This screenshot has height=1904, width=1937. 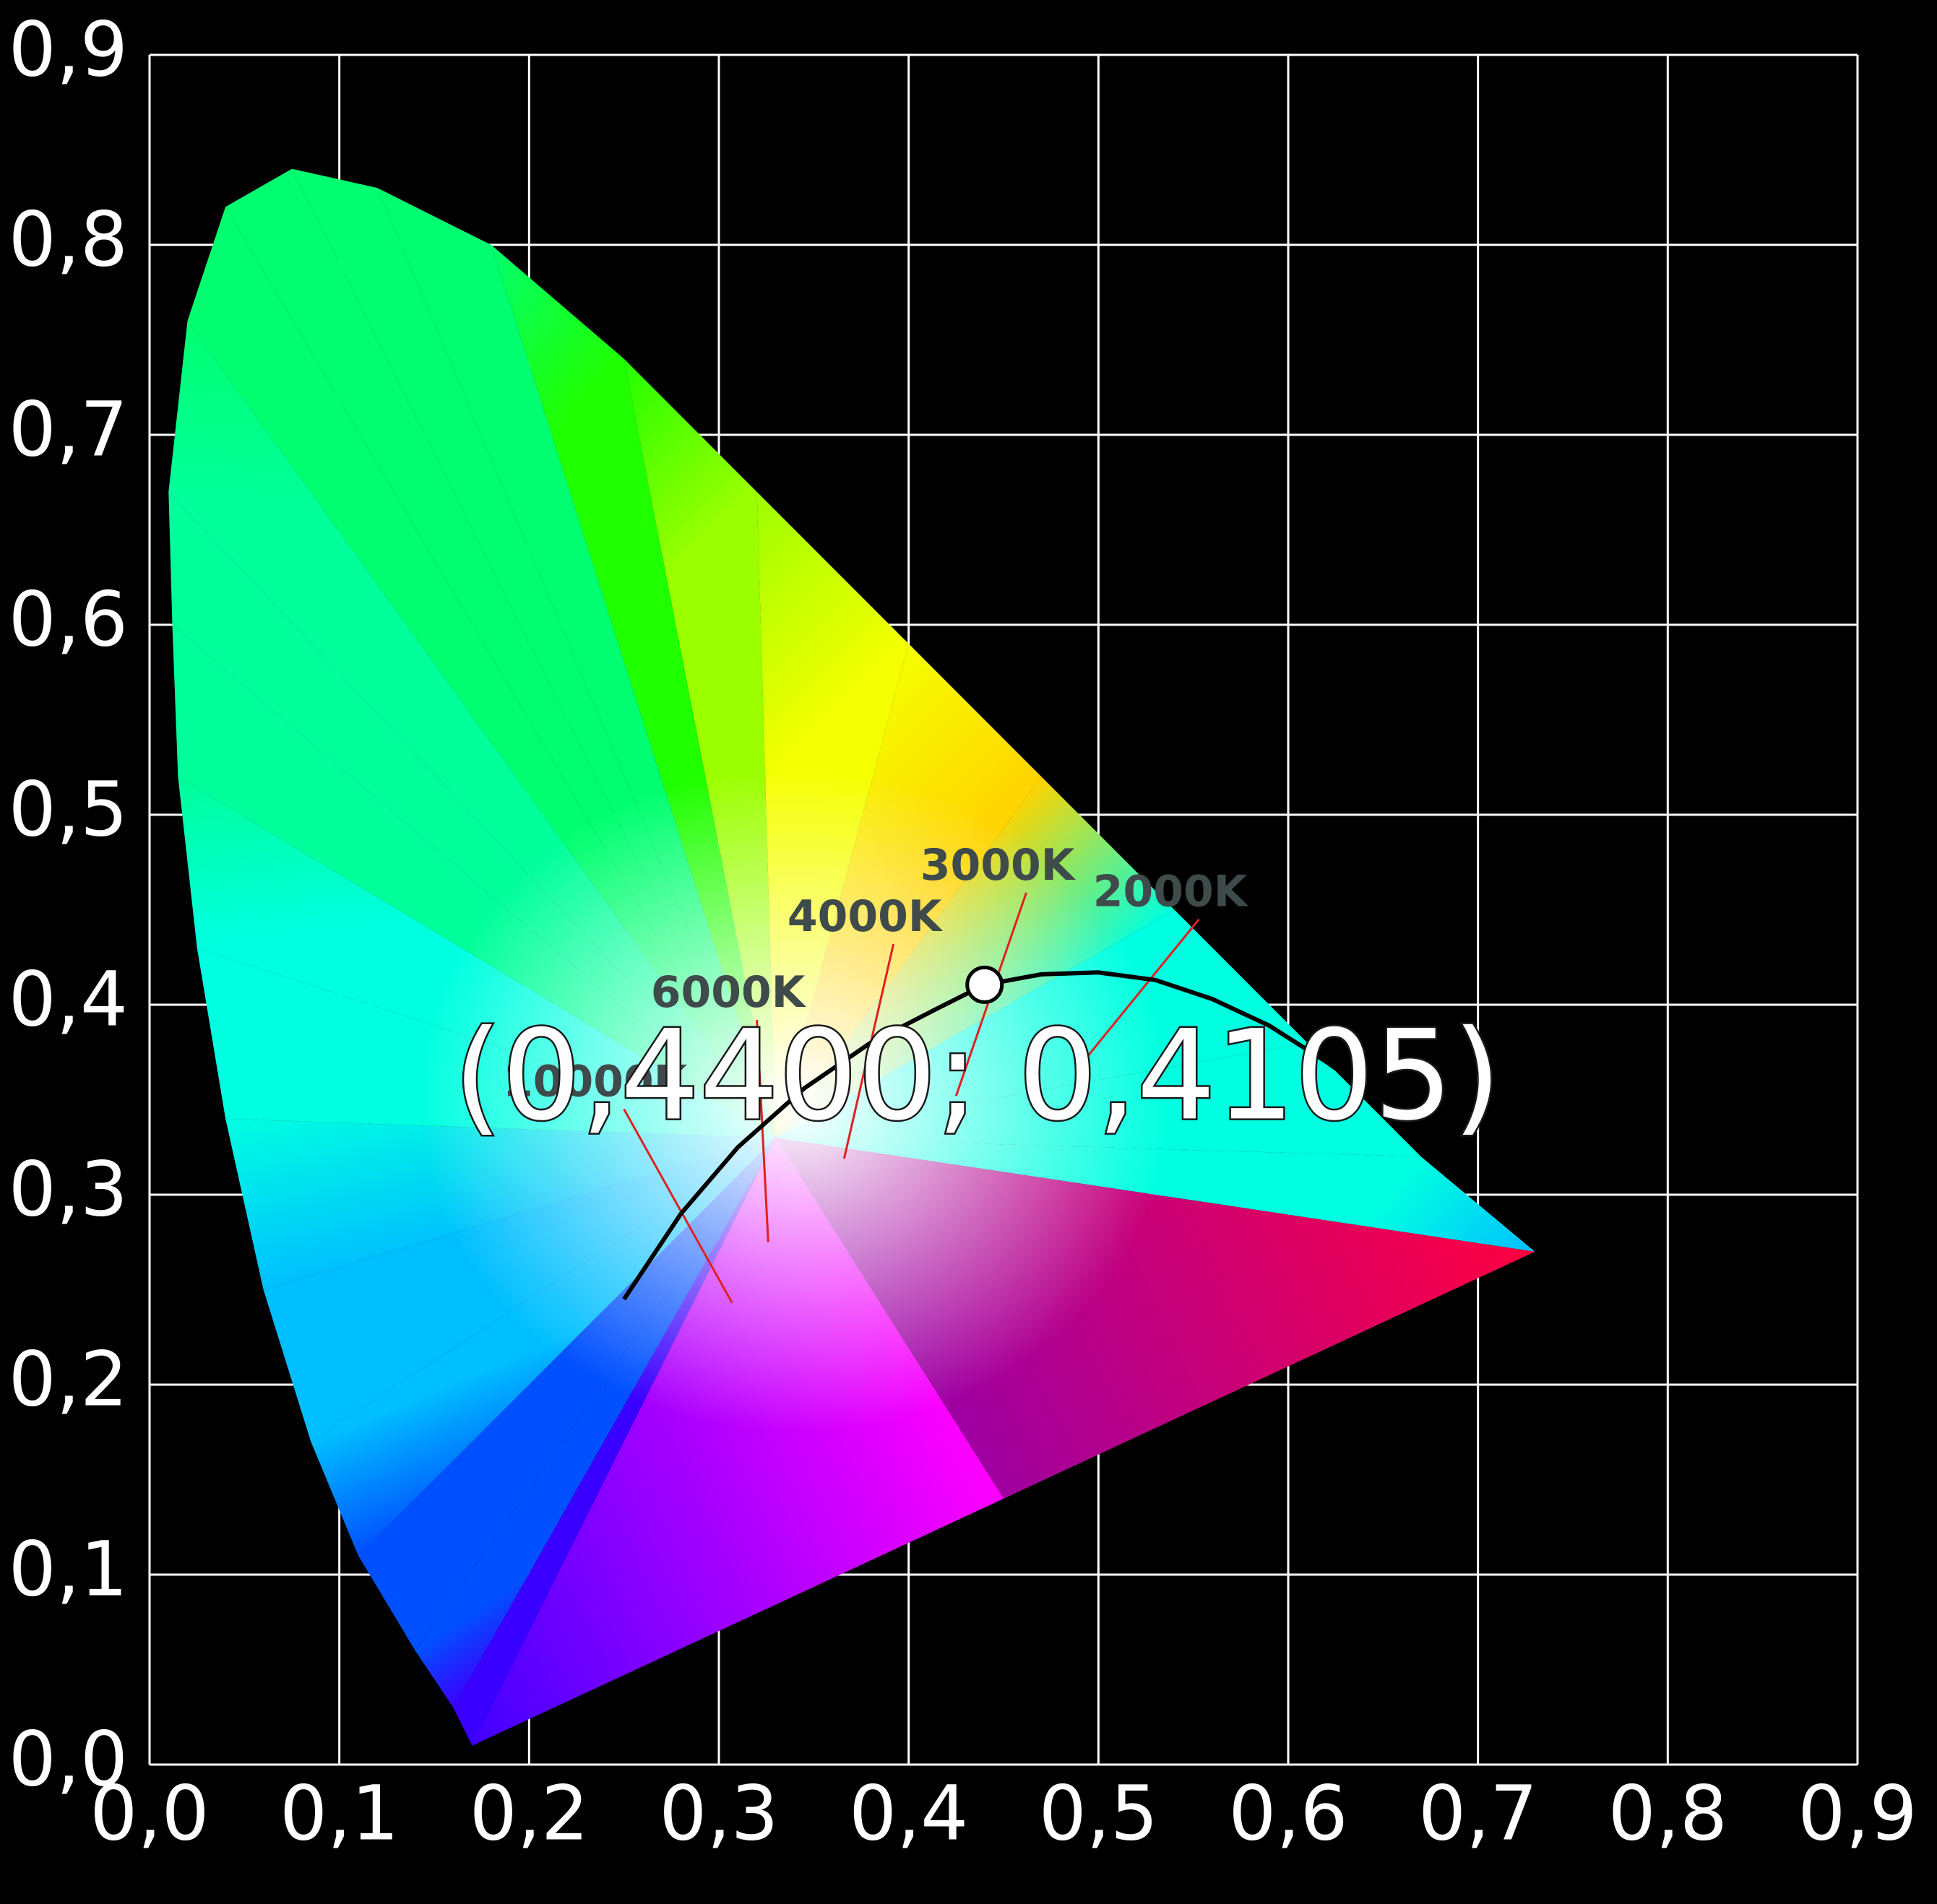 I want to click on x-tick-label: 0,7, so click(x=1477, y=1814).